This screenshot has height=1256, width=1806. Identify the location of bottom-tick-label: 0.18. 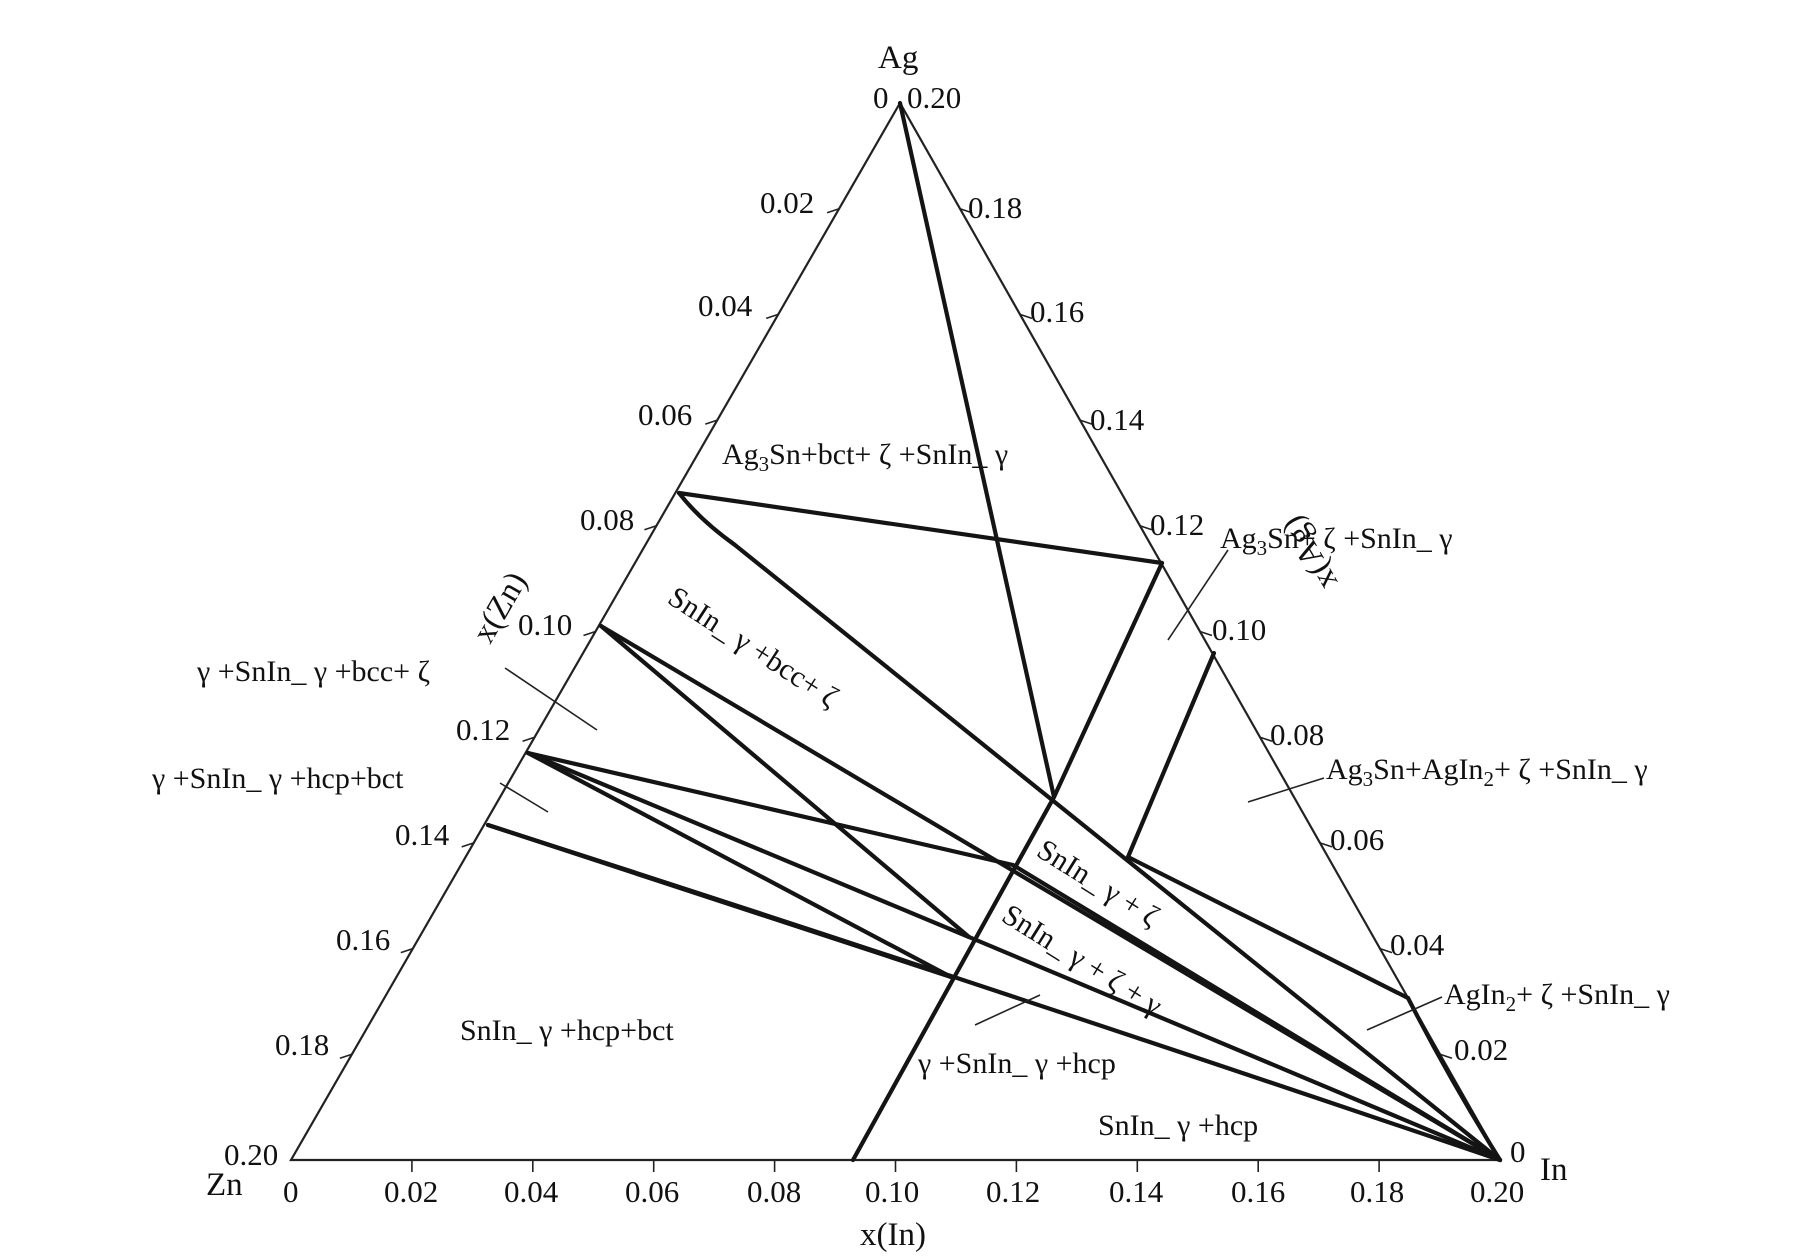
(1377, 1191).